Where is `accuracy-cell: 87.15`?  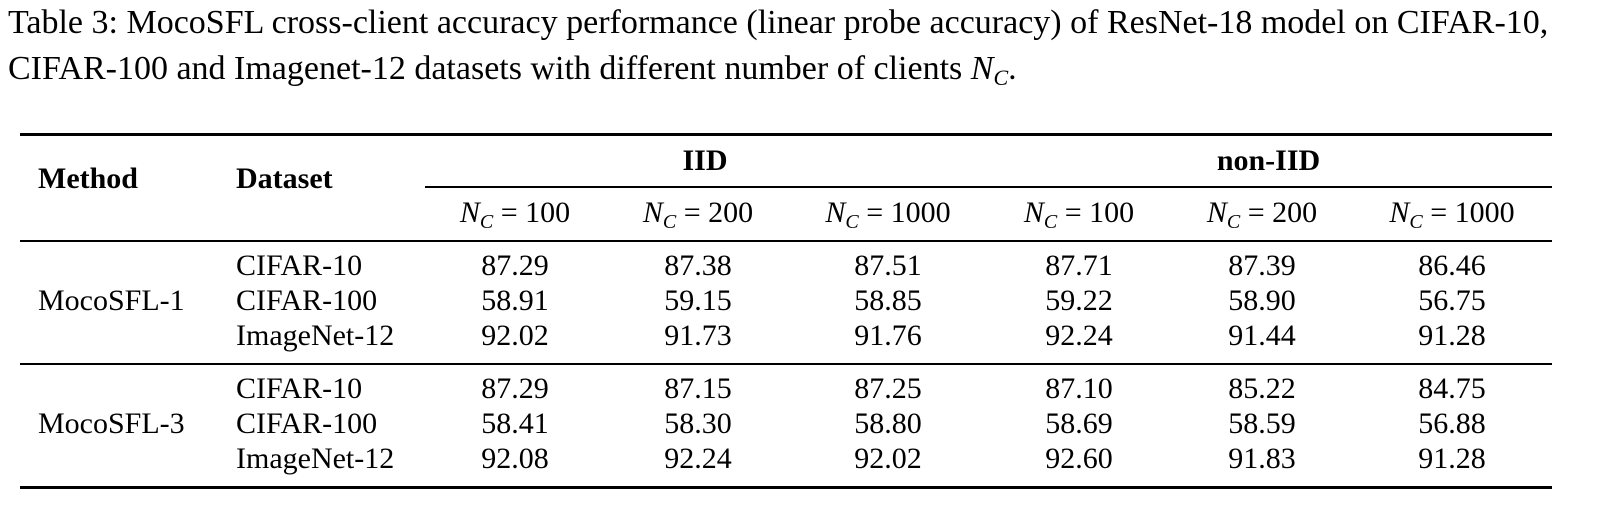 accuracy-cell: 87.15 is located at coordinates (698, 388).